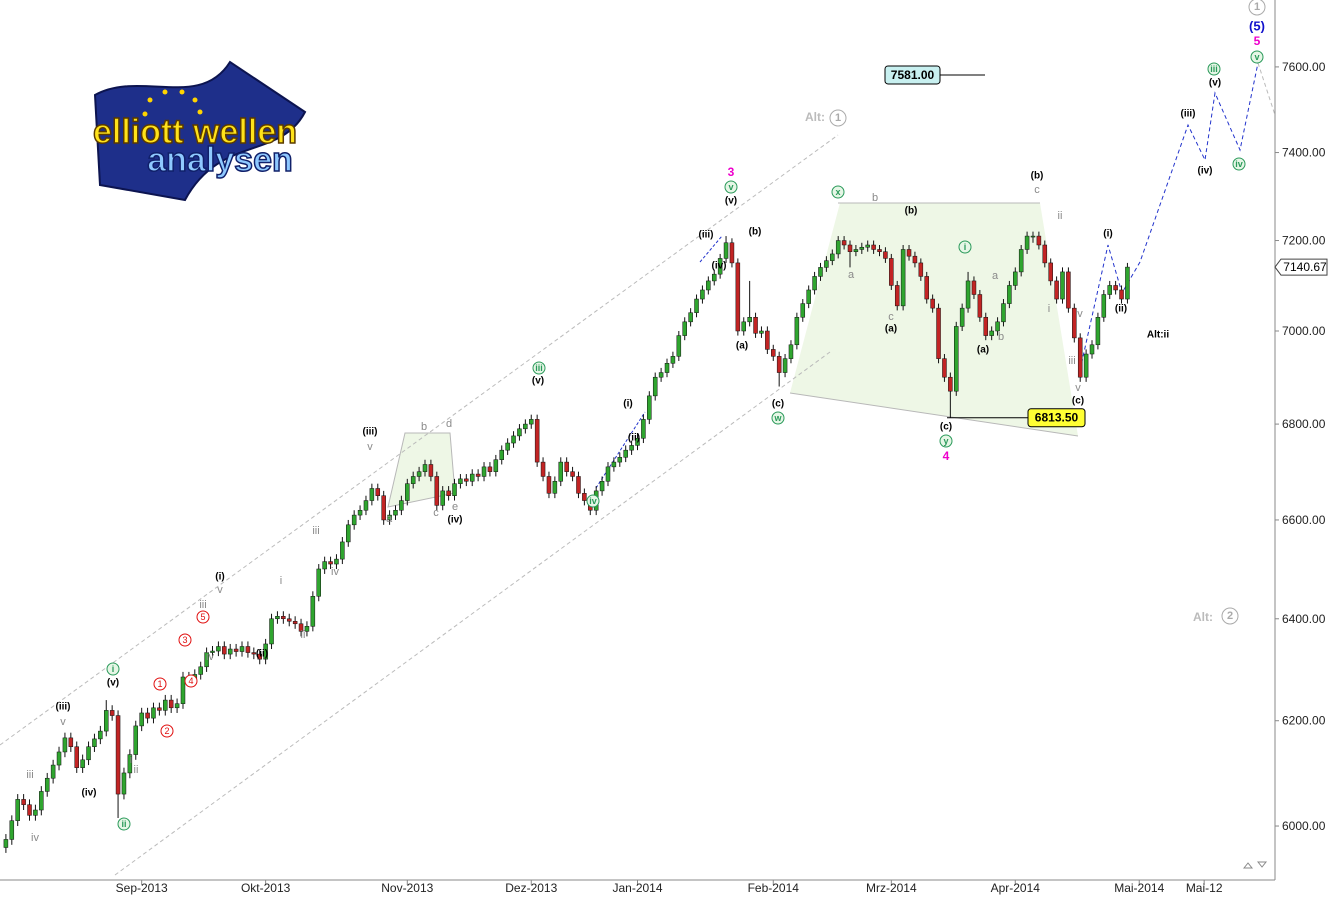 This screenshot has height=897, width=1328. What do you see at coordinates (1304, 424) in the screenshot?
I see `y-tick-label: 6800.00` at bounding box center [1304, 424].